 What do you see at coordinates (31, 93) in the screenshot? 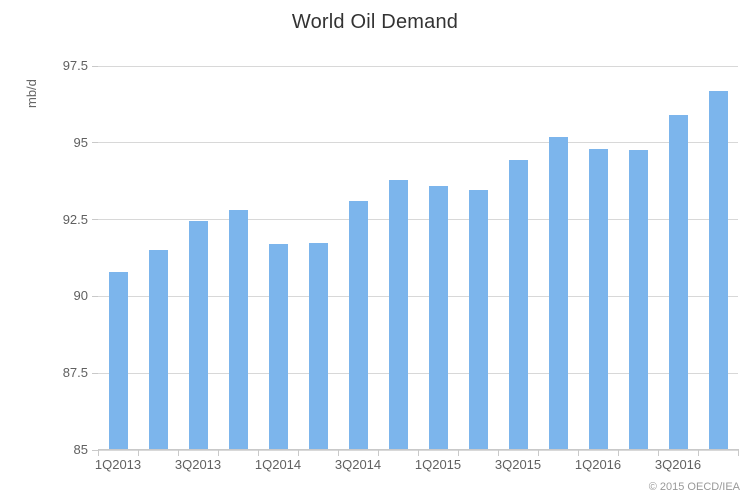
I see `y-axis-title: mb/d` at bounding box center [31, 93].